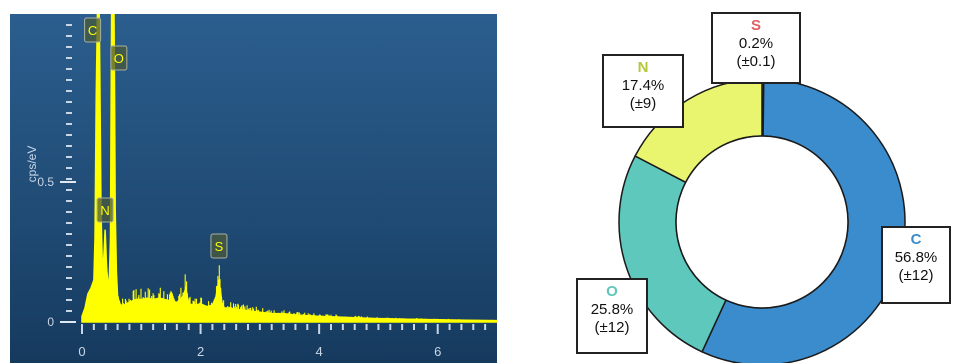 The width and height of the screenshot is (953, 363). Describe the element at coordinates (200, 351) in the screenshot. I see `x-tick-label: 2` at that location.